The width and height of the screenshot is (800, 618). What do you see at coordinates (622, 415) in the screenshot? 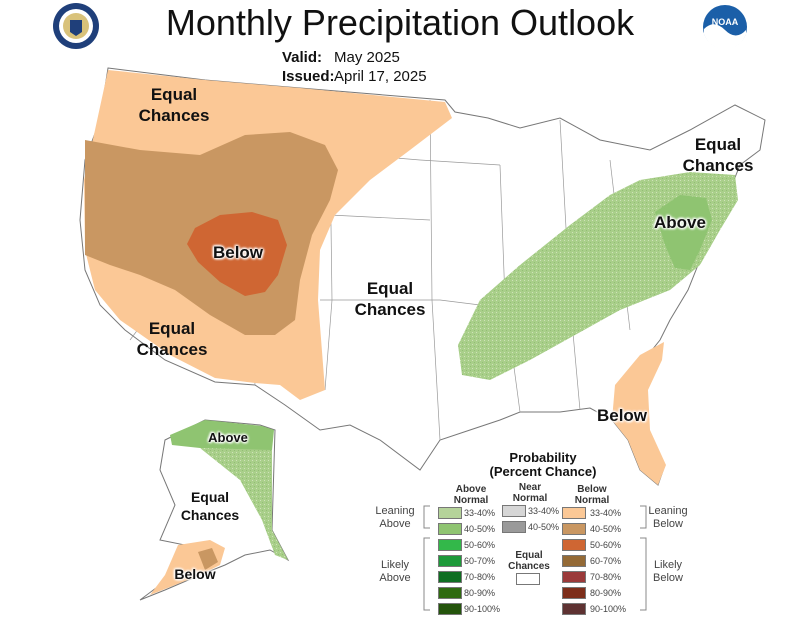
I see `label-se-below: Below` at bounding box center [622, 415].